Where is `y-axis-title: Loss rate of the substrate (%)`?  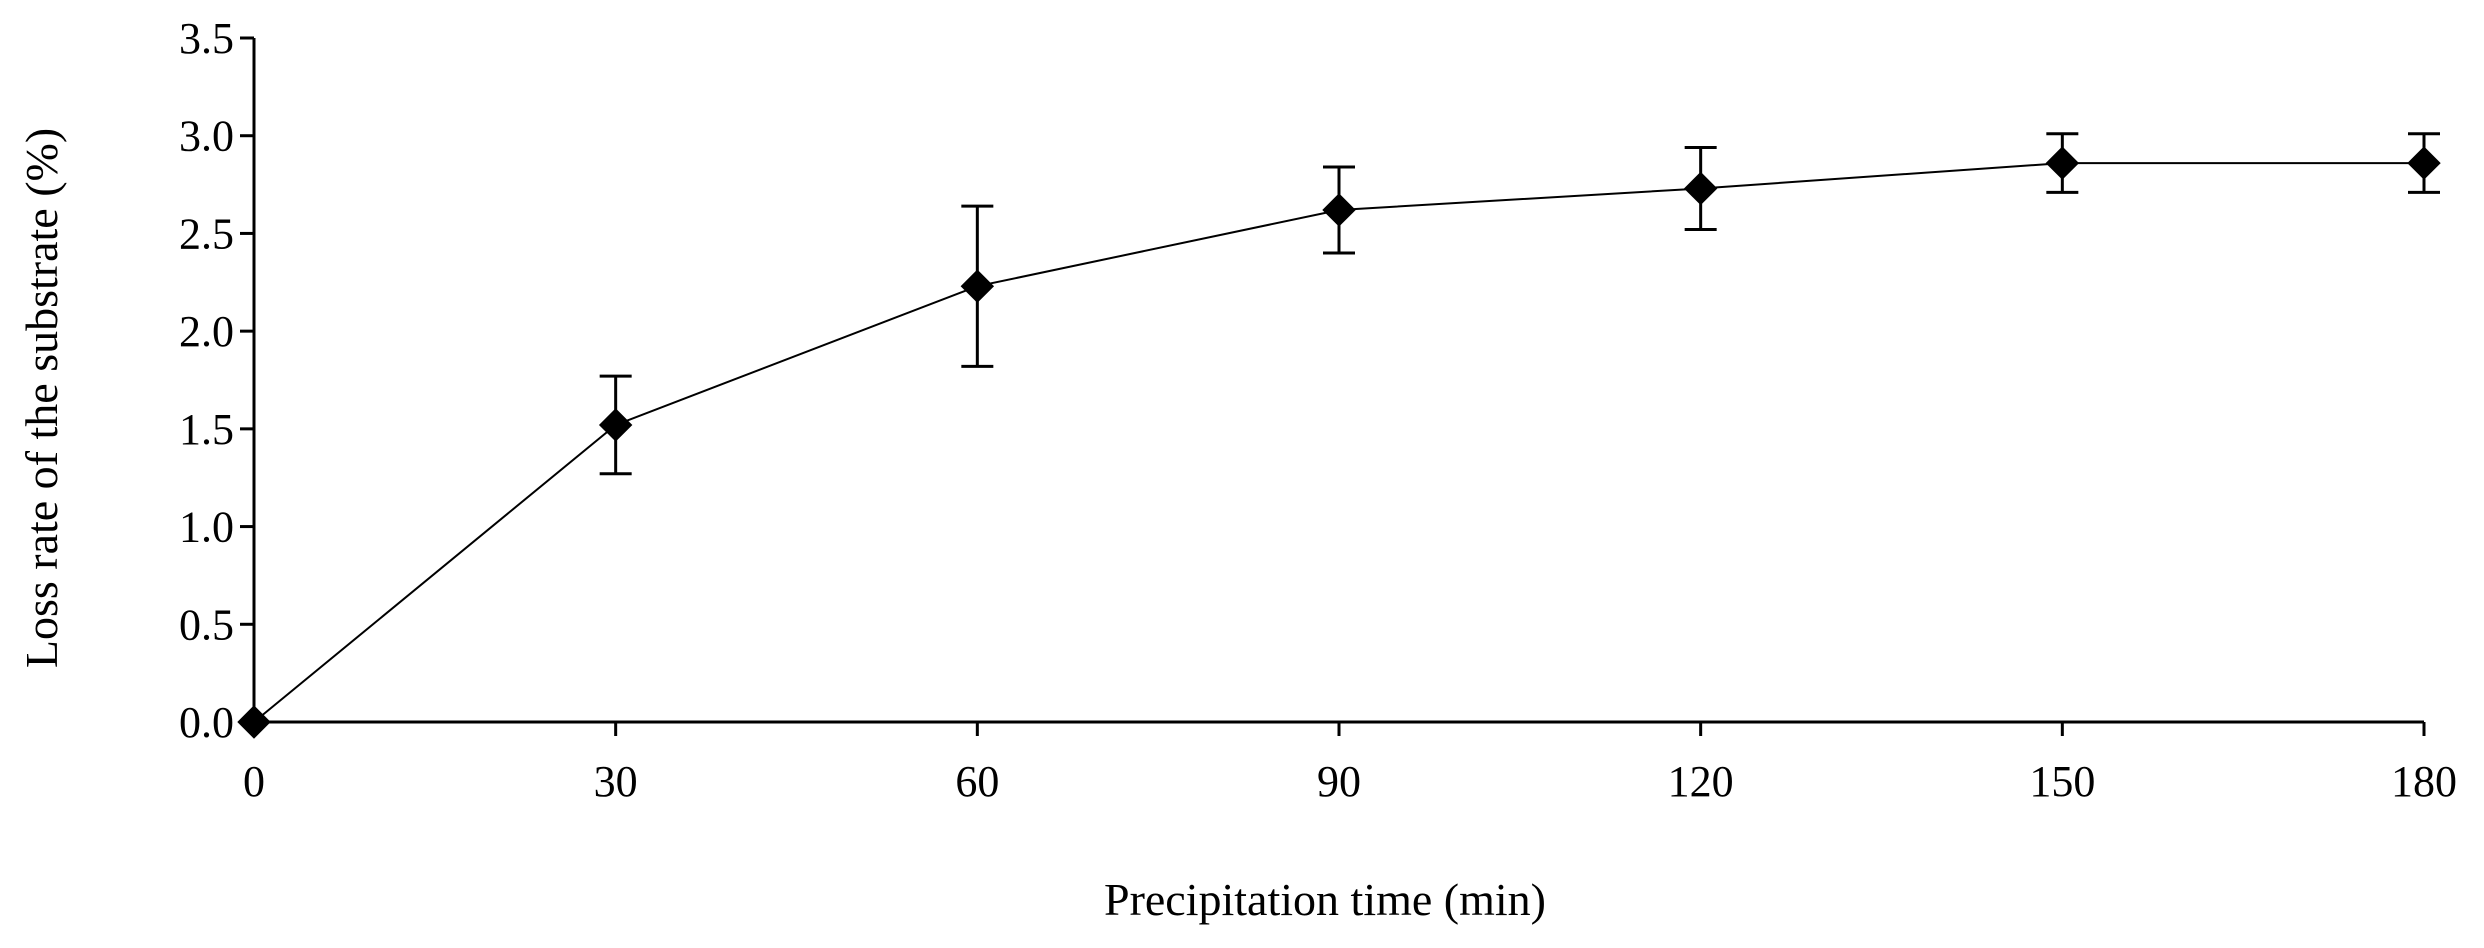 y-axis-title: Loss rate of the substrate (%) is located at coordinates (41, 398).